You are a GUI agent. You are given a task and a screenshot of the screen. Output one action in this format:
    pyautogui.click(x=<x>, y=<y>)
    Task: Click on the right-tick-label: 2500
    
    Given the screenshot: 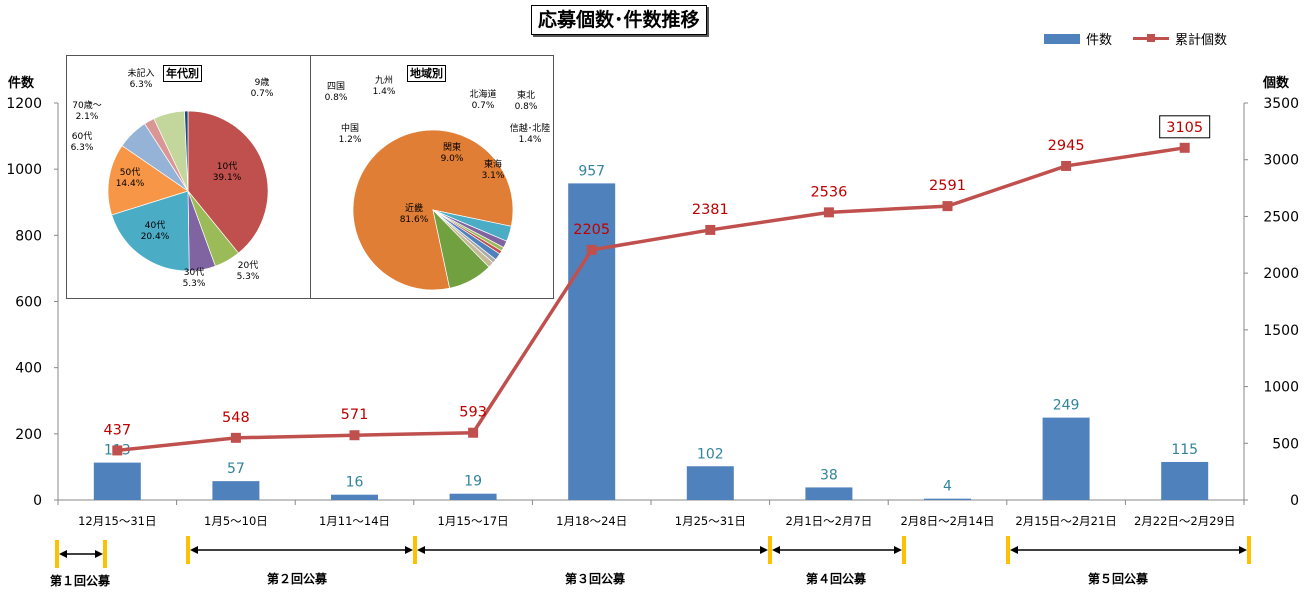 What is the action you would take?
    pyautogui.click(x=1281, y=217)
    